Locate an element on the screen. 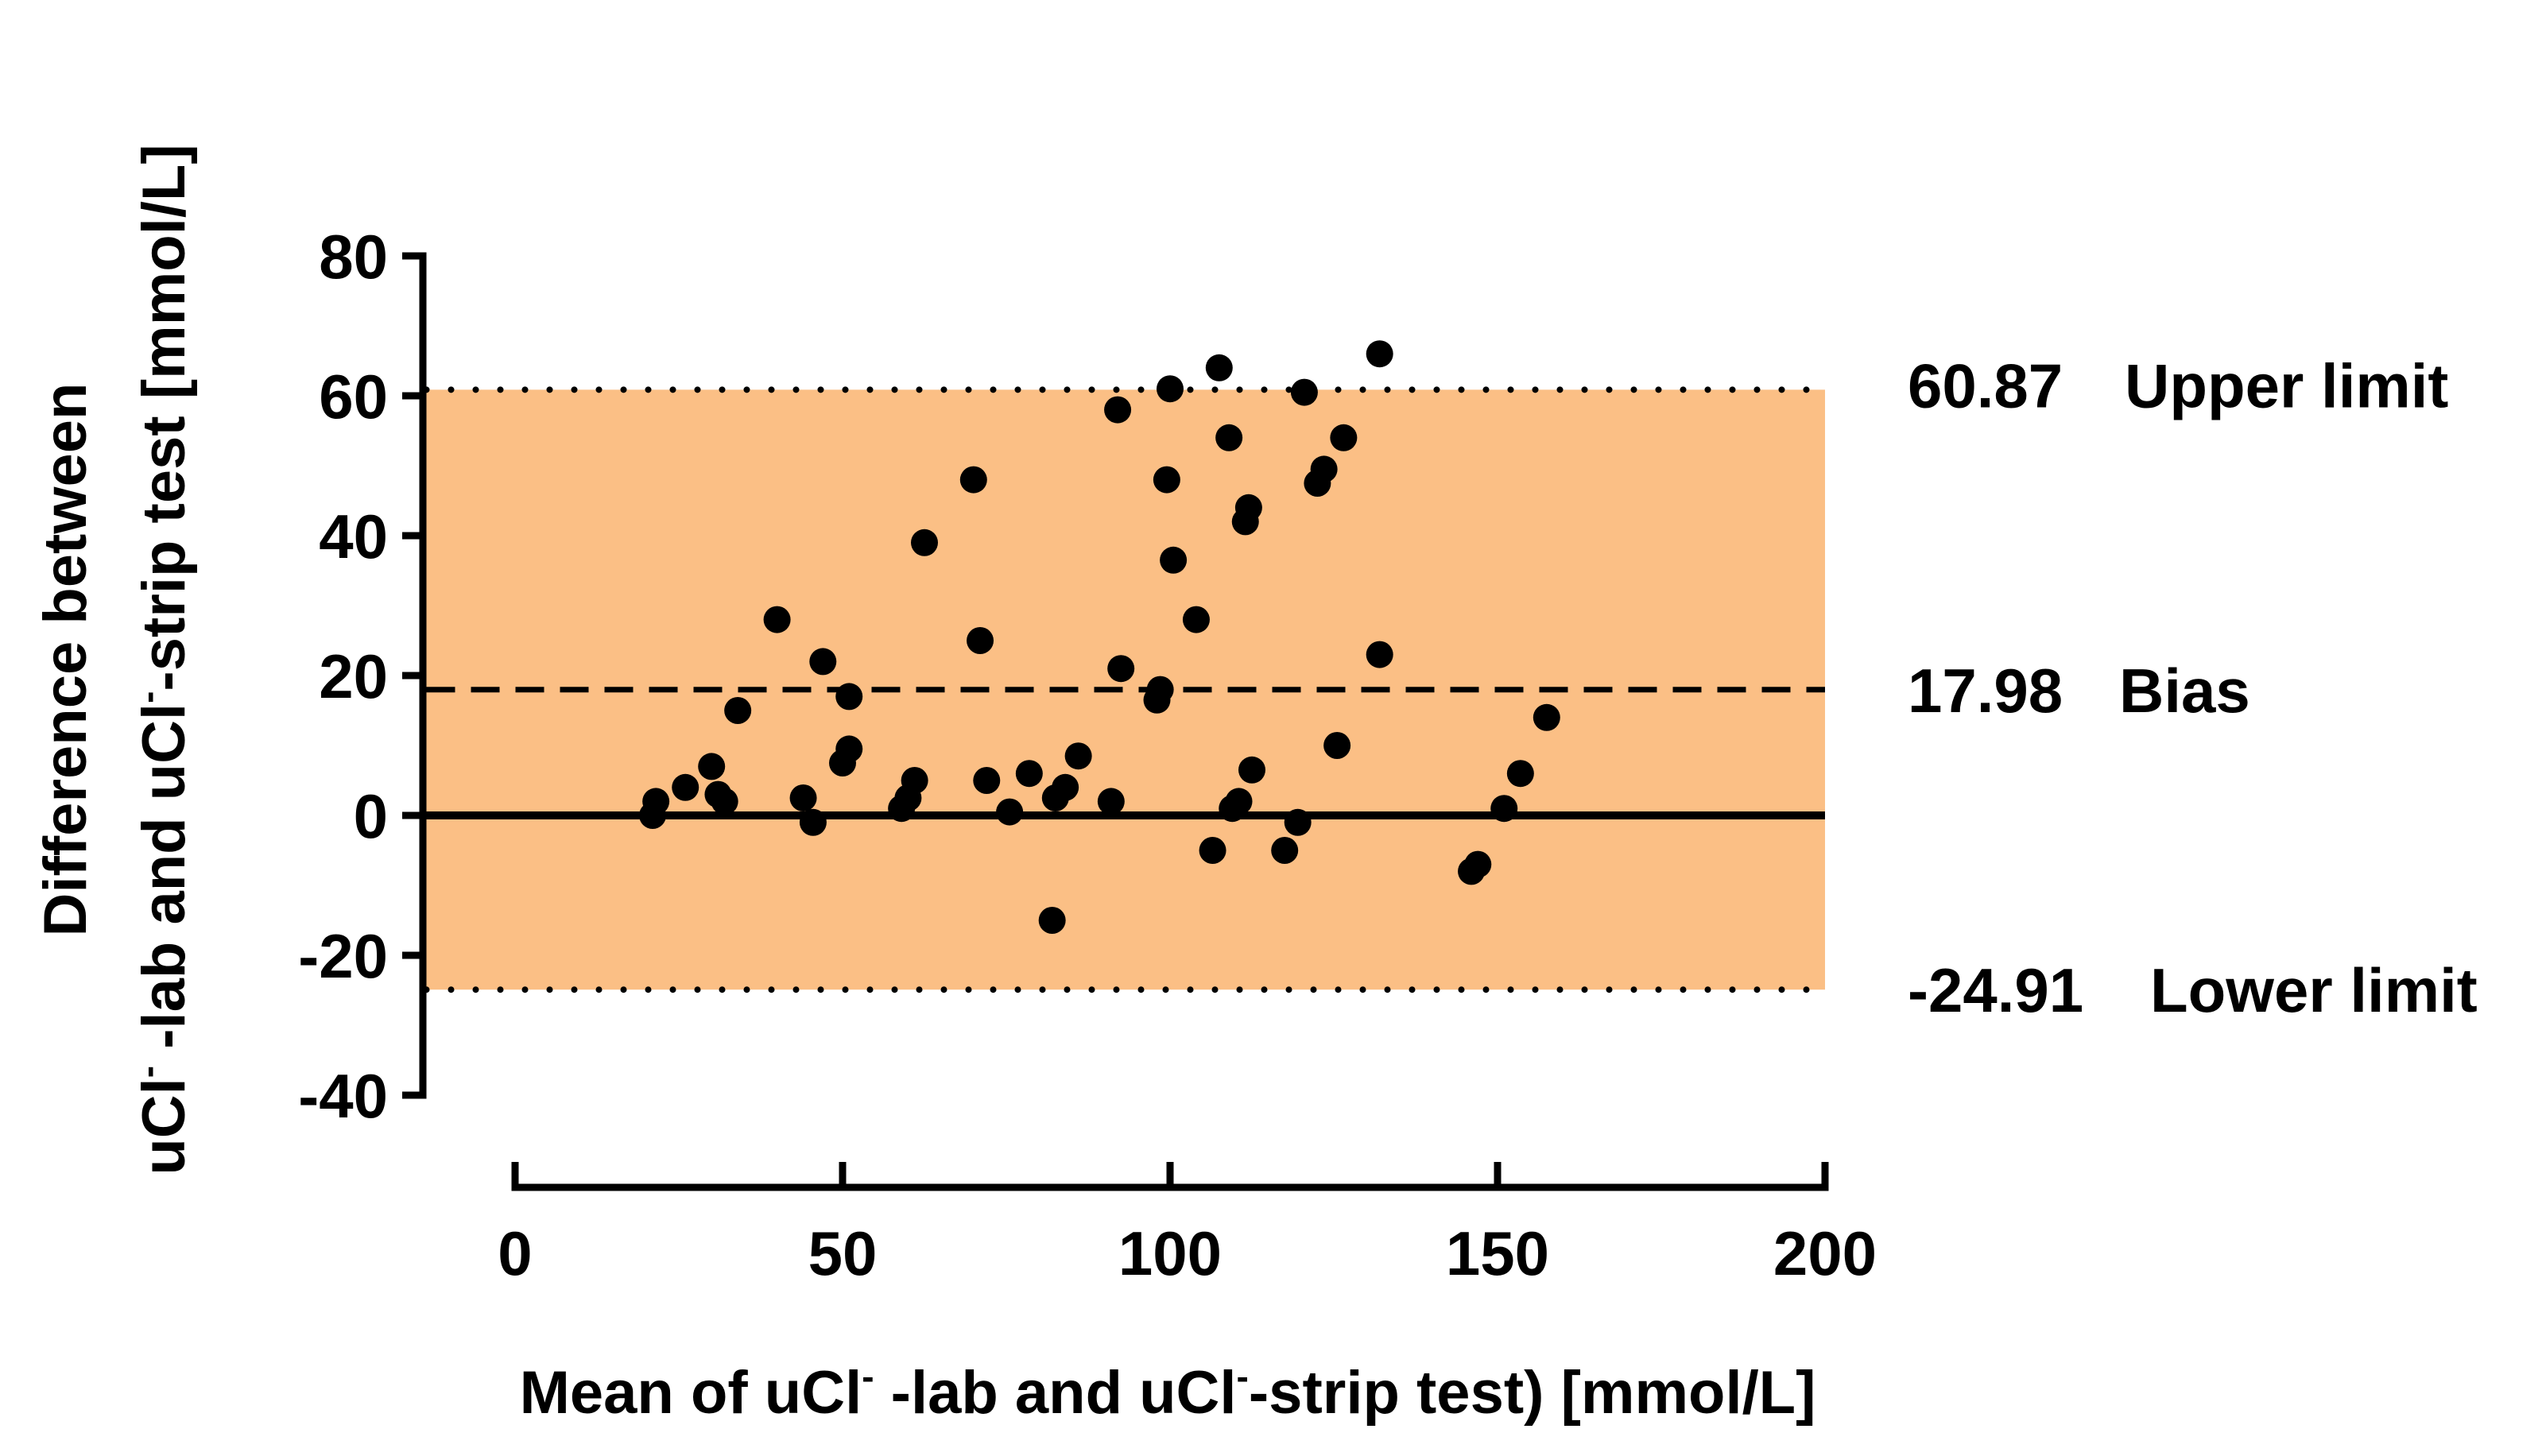 The image size is (2542, 1456). y-tick-label: -20 is located at coordinates (343, 956).